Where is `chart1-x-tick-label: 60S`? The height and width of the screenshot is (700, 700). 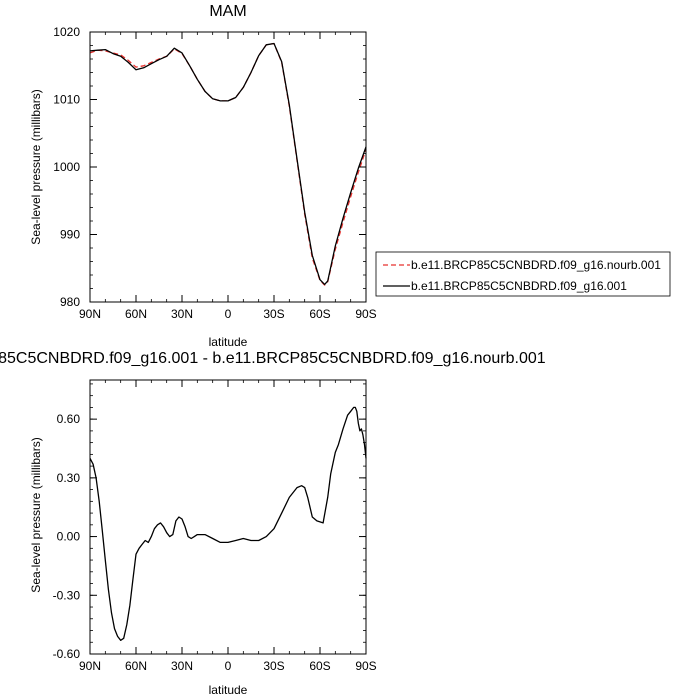
chart1-x-tick-label: 60S is located at coordinates (319, 314).